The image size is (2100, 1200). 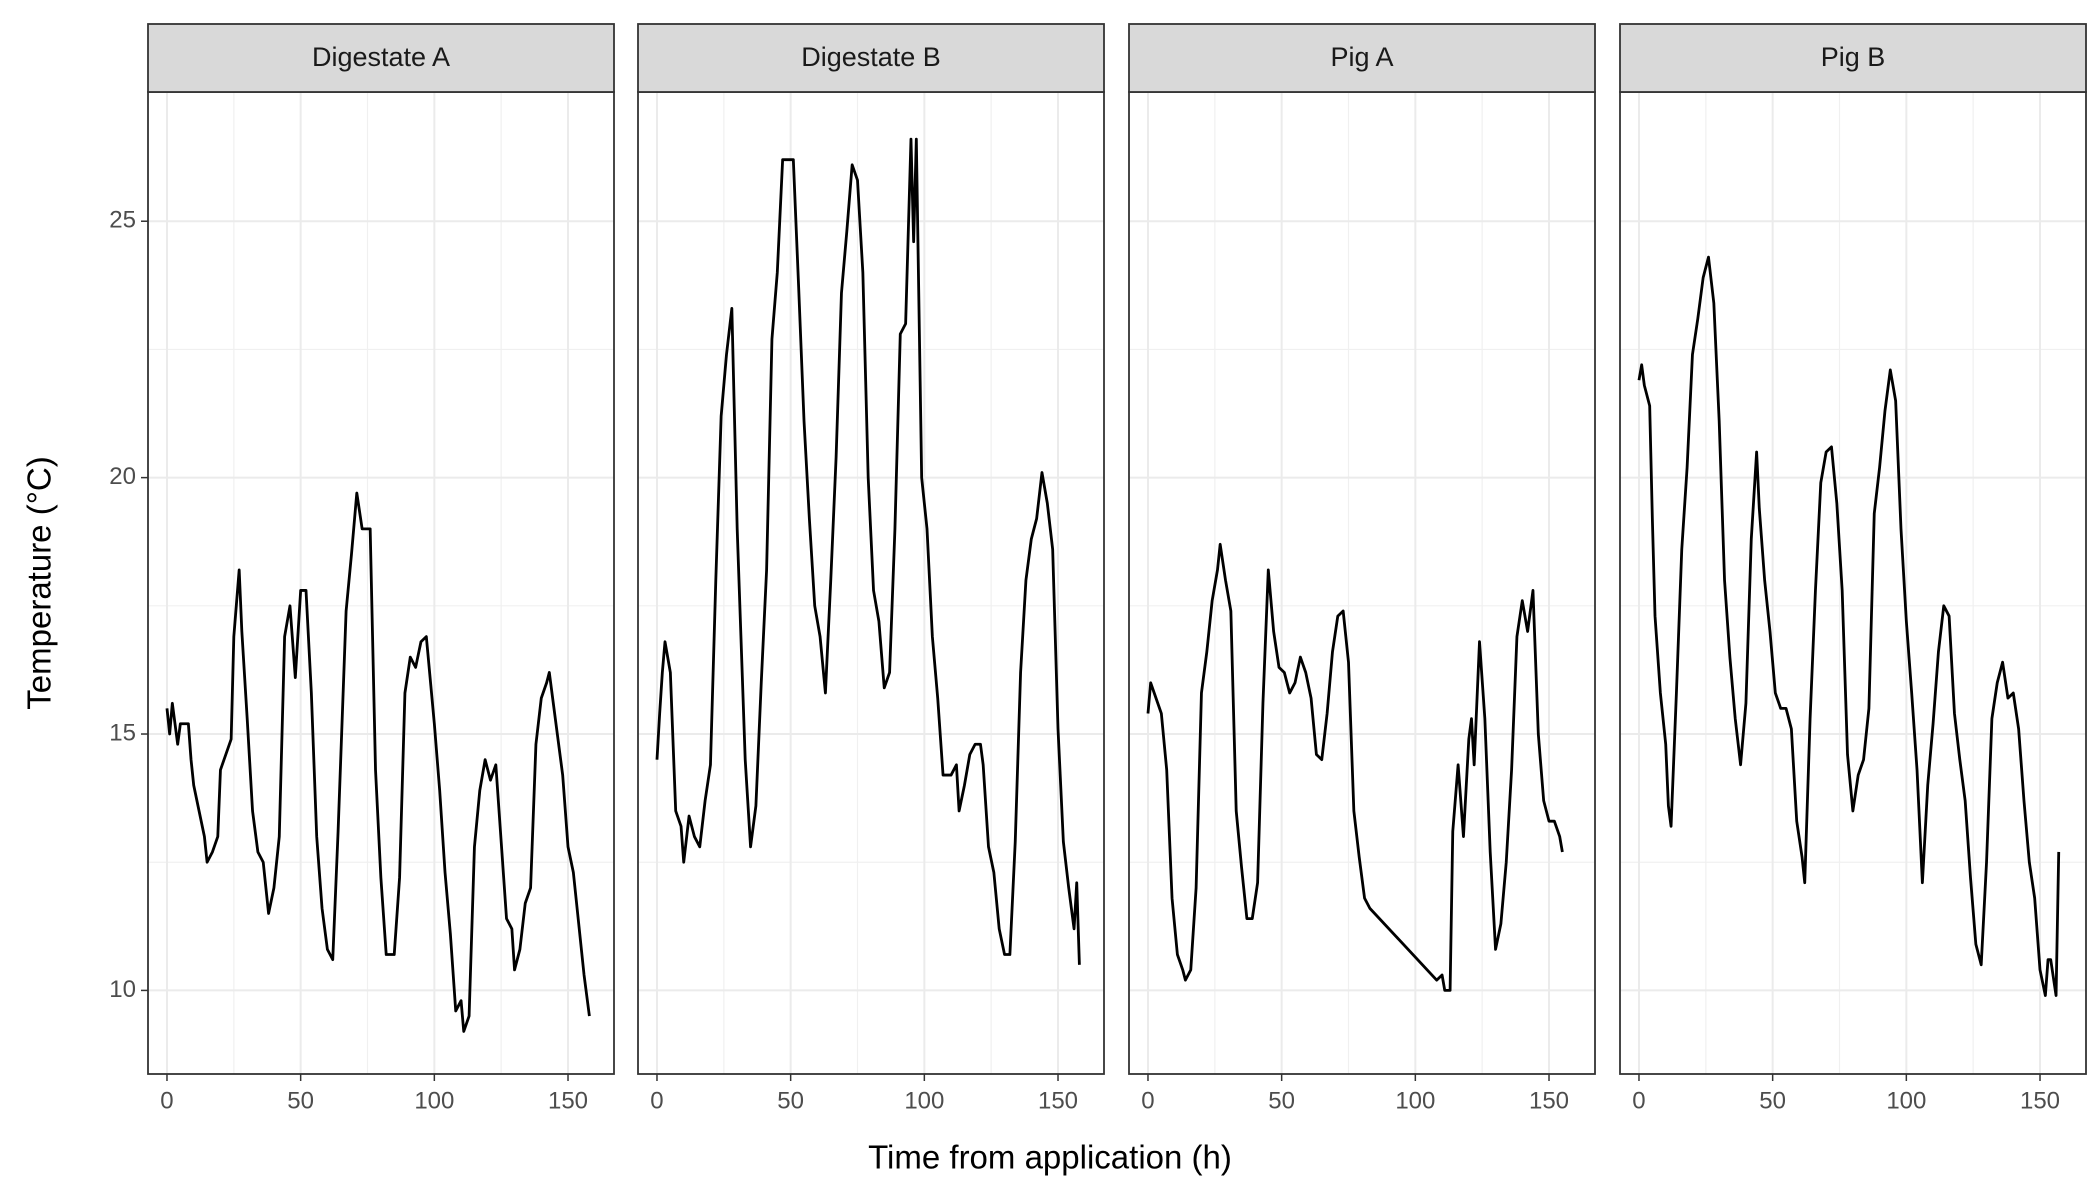 What do you see at coordinates (122, 476) in the screenshot?
I see `y-tick-label: 20` at bounding box center [122, 476].